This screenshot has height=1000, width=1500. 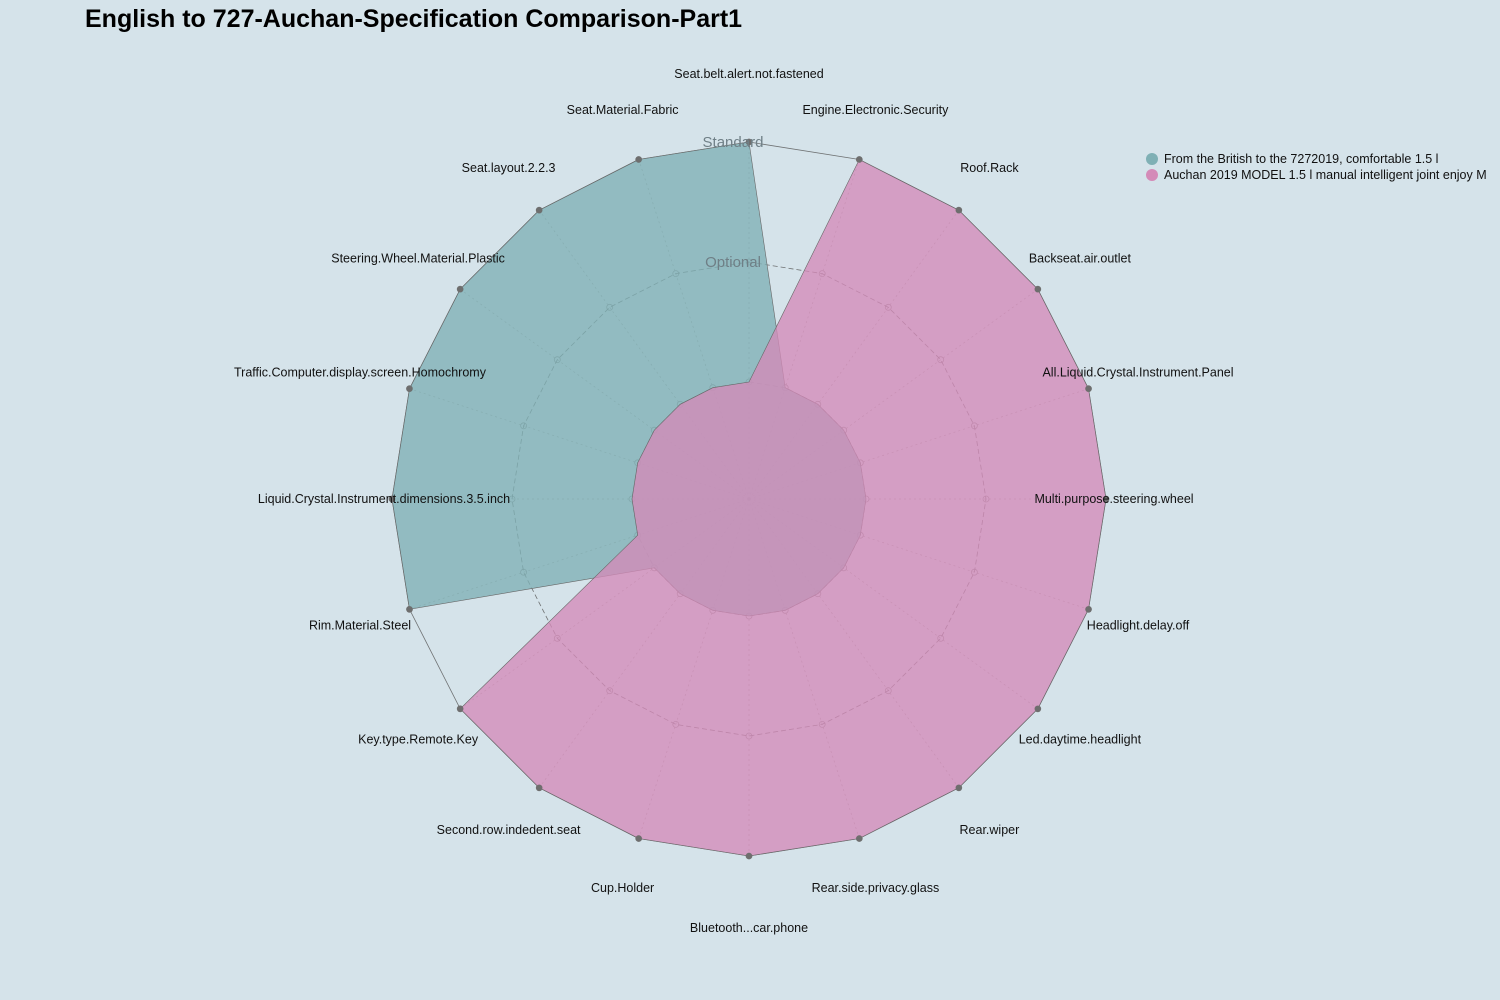 I want to click on axis-label-2: Engine.Electronic.Security, so click(x=875, y=110).